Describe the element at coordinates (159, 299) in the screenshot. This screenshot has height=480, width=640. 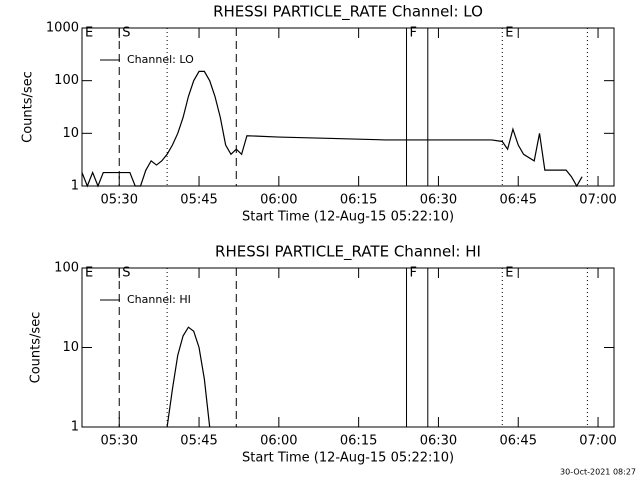
I see `legend-label: Channel: HI` at that location.